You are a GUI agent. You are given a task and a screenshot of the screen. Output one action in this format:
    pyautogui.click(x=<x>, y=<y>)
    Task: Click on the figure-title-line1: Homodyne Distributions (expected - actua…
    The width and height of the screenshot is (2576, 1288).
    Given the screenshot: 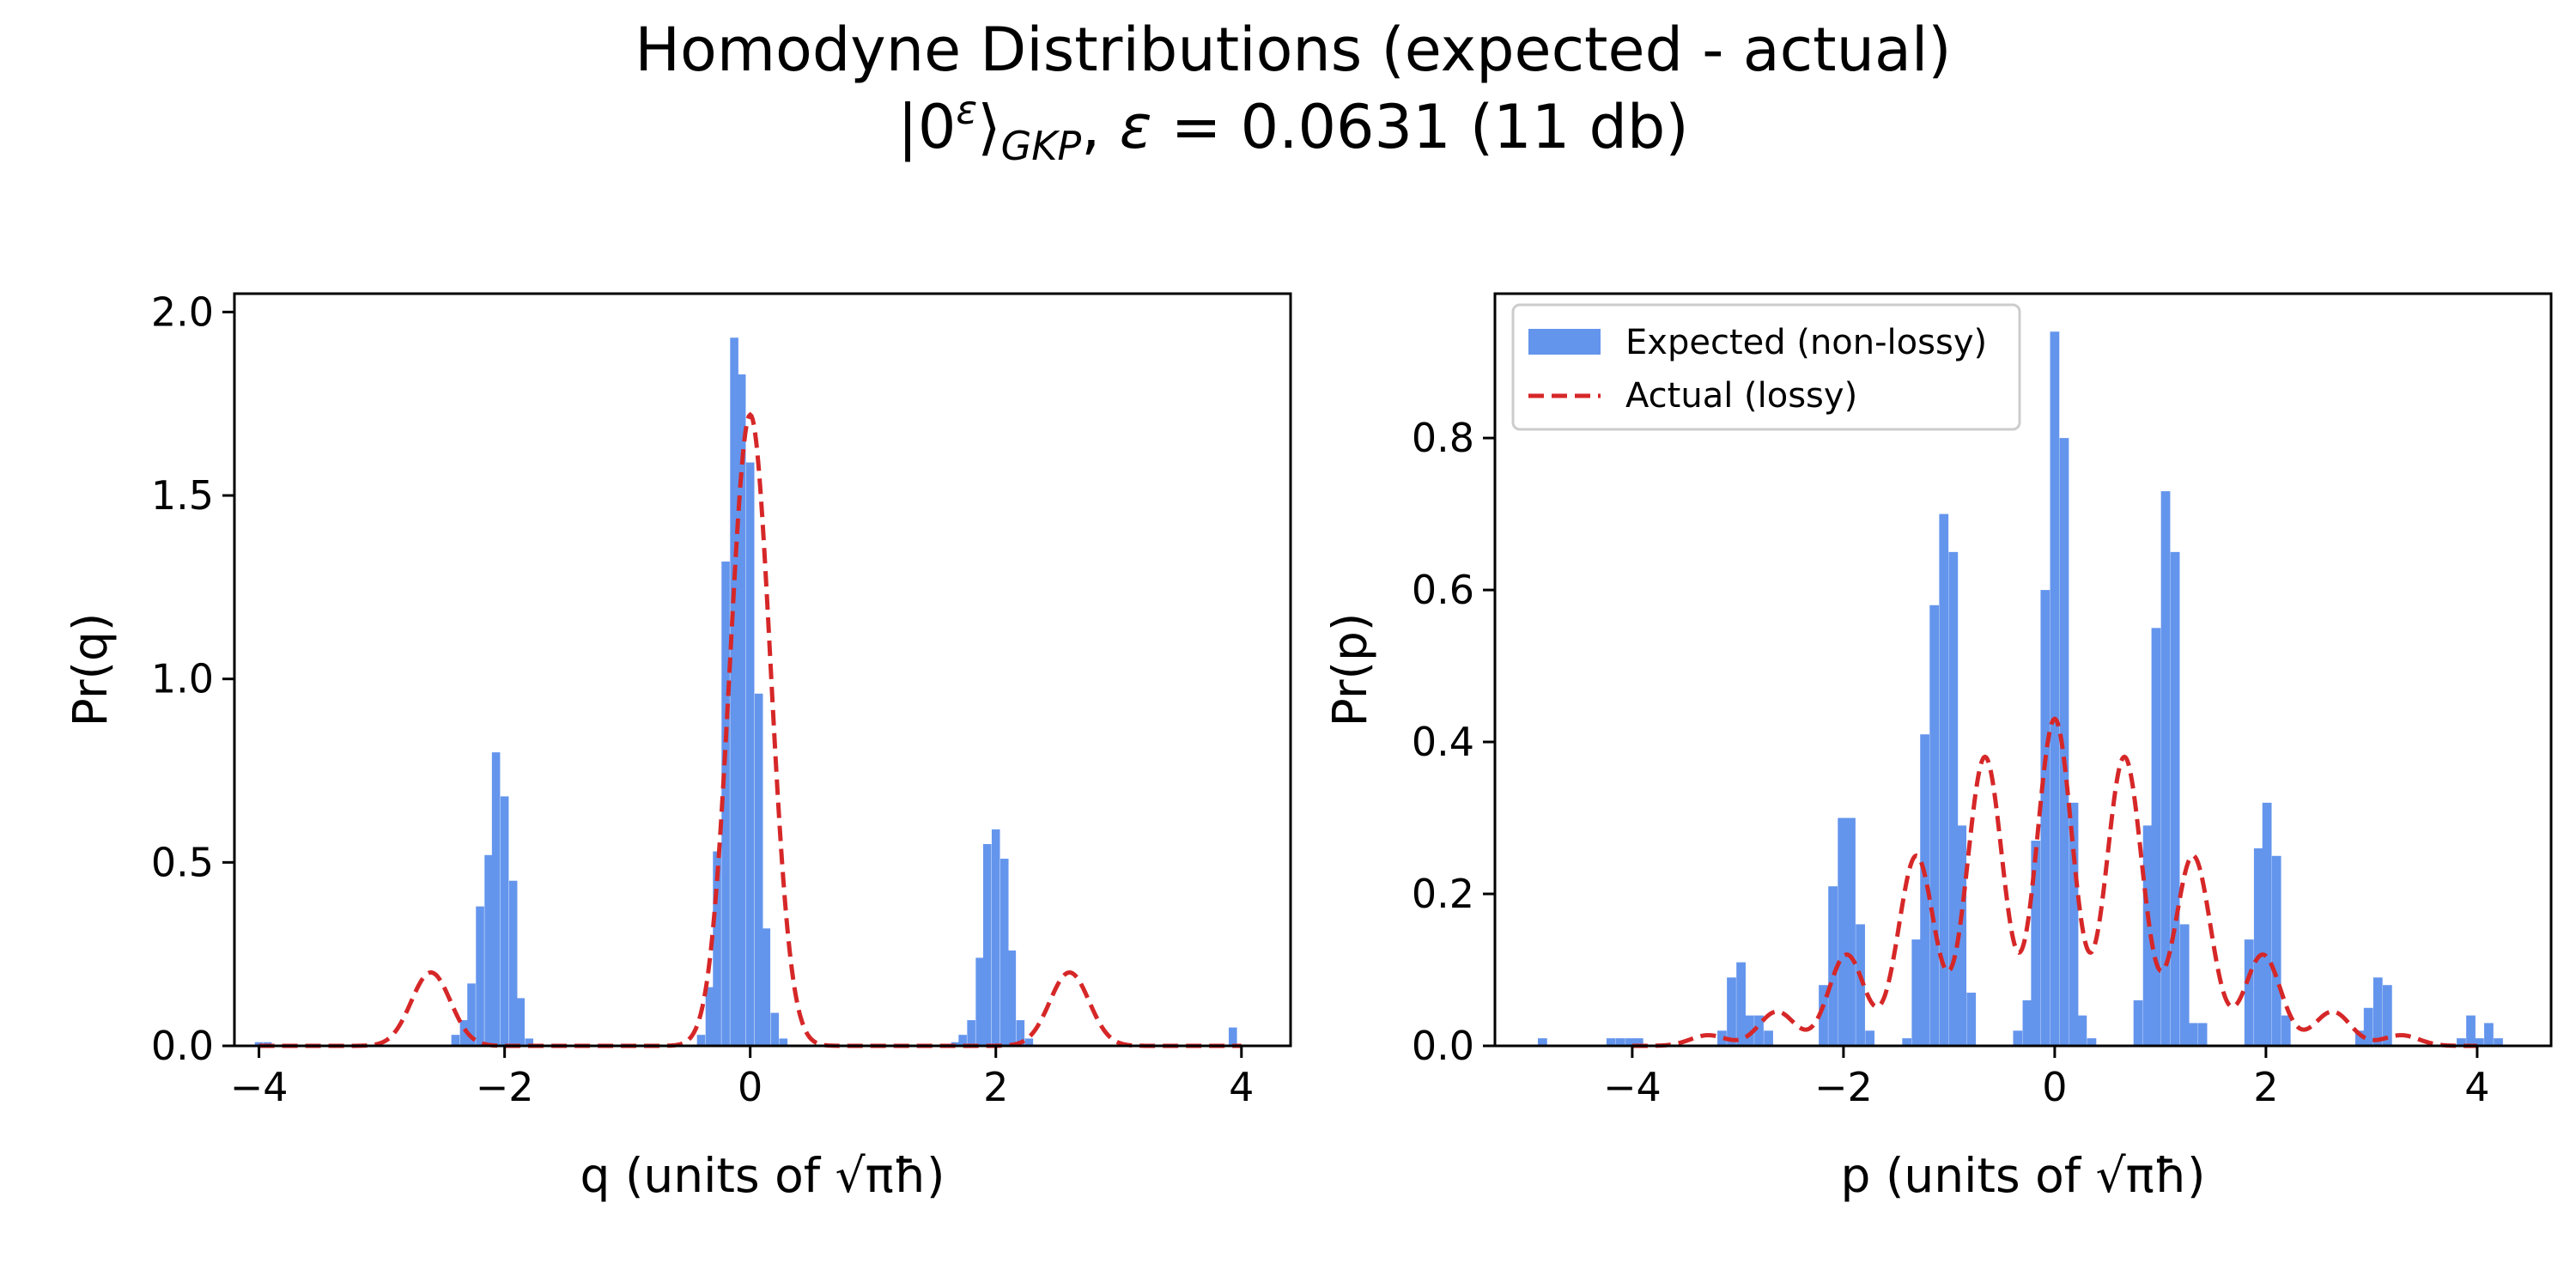 What is the action you would take?
    pyautogui.click(x=1293, y=50)
    